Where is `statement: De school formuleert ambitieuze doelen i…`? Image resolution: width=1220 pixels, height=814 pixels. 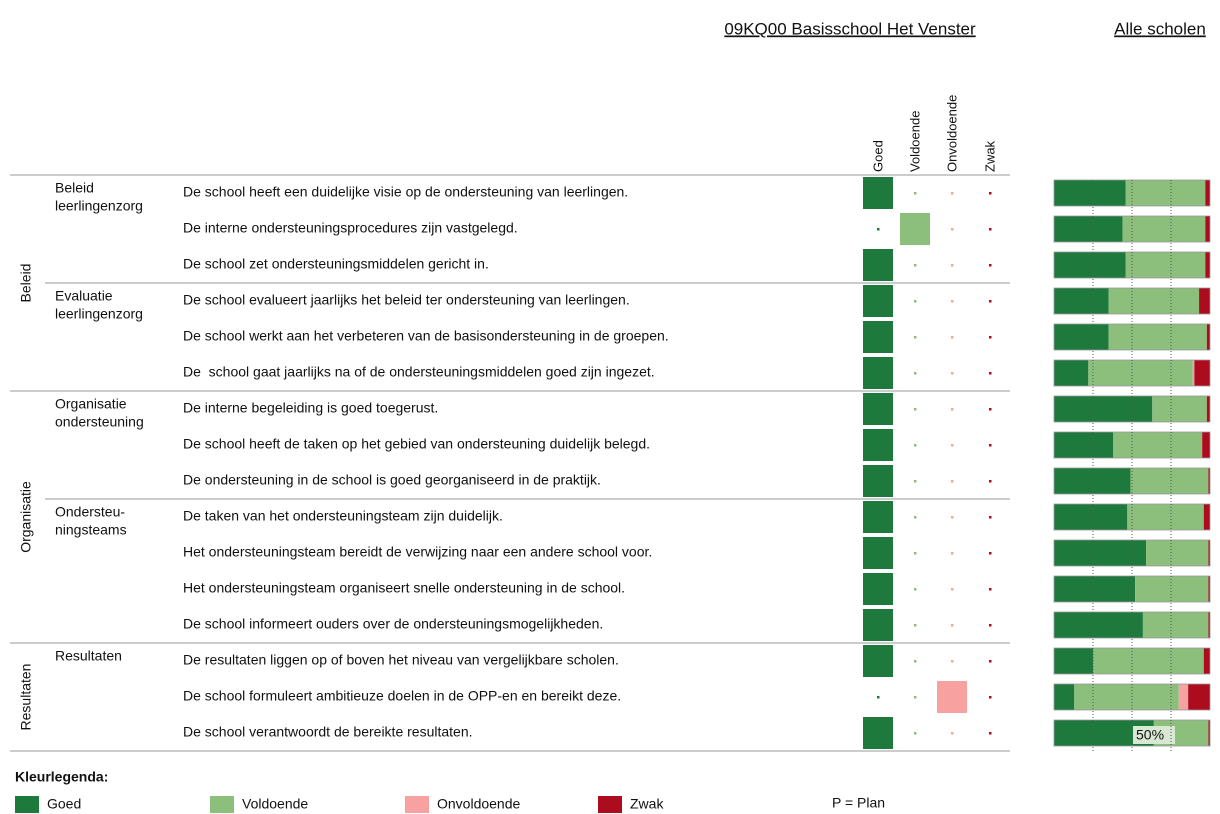
statement: De school formuleert ambitieuze doelen i… is located at coordinates (402, 696).